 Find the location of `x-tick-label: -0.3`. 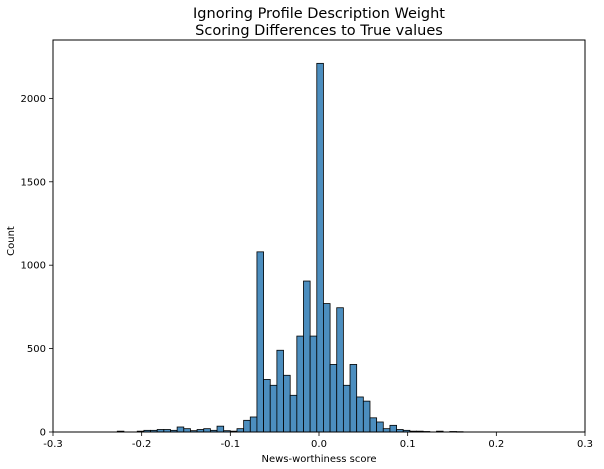

x-tick-label: -0.3 is located at coordinates (53, 444).